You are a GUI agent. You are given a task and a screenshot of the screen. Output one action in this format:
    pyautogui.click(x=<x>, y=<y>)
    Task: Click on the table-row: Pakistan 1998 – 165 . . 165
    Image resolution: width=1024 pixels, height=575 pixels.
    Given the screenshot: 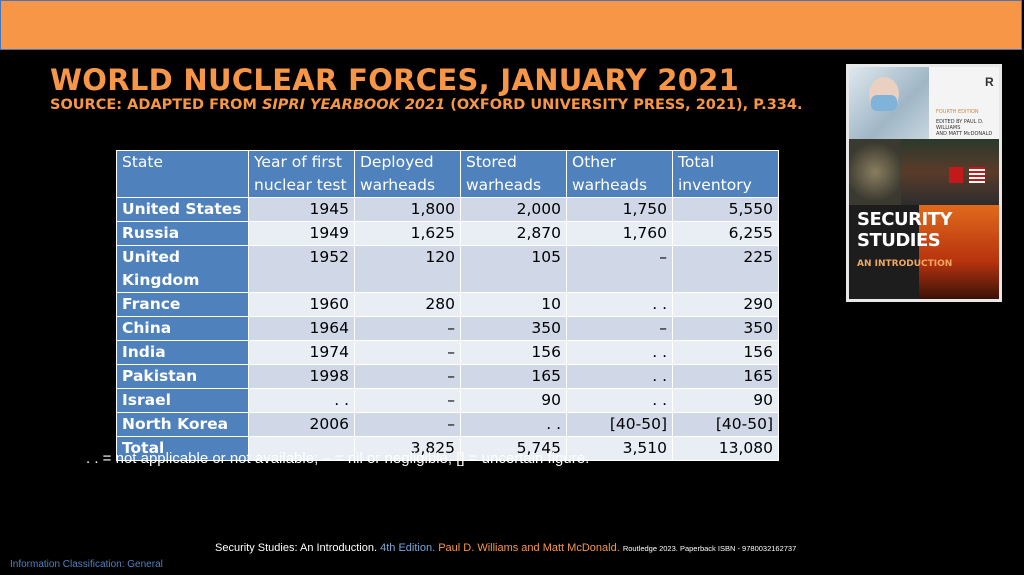 What is the action you would take?
    pyautogui.click(x=447, y=376)
    